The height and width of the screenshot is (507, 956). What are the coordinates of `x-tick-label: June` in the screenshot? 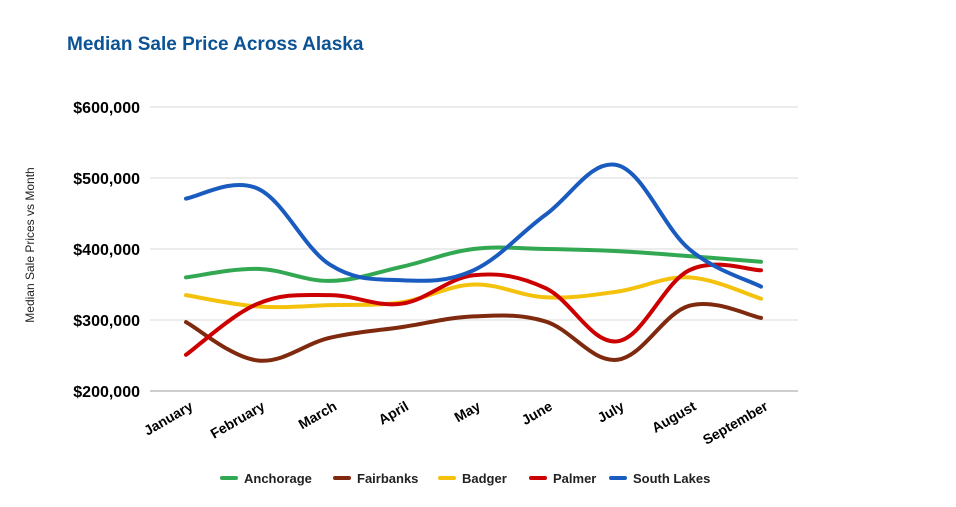 It's located at (537, 413).